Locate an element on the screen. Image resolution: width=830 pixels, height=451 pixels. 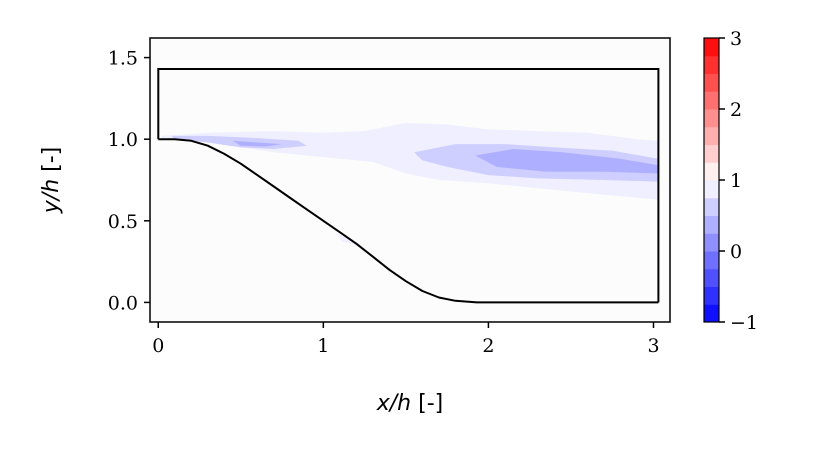
y-tick-label: 0.5 is located at coordinates (123, 222).